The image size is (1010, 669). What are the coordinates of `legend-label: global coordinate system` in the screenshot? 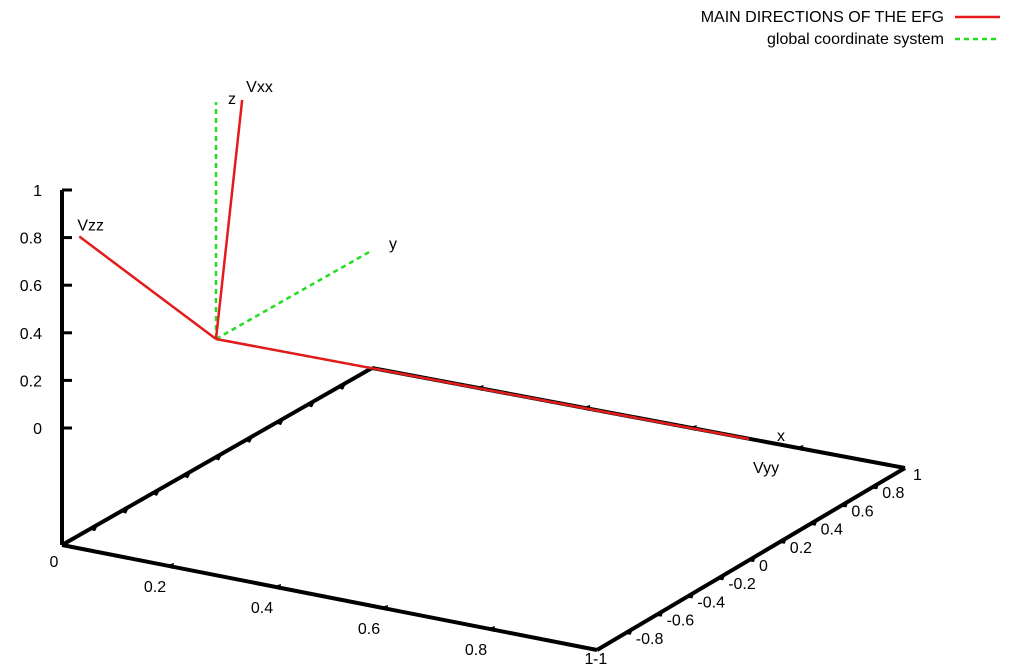 It's located at (855, 39).